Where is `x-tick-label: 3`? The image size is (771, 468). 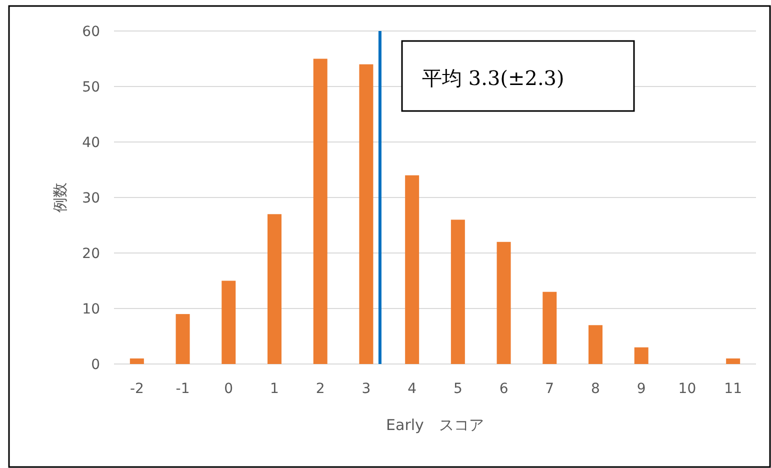 x-tick-label: 3 is located at coordinates (366, 389).